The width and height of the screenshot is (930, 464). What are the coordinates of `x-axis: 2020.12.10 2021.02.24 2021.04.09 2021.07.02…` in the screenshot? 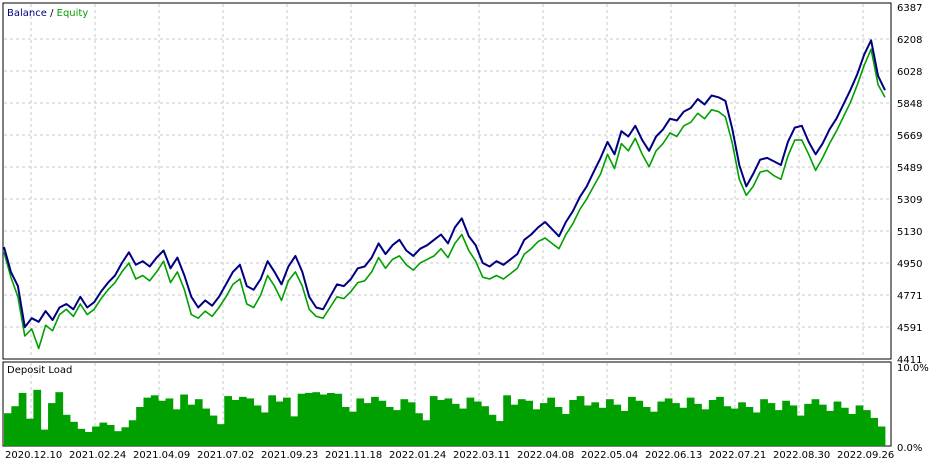 It's located at (449, 455).